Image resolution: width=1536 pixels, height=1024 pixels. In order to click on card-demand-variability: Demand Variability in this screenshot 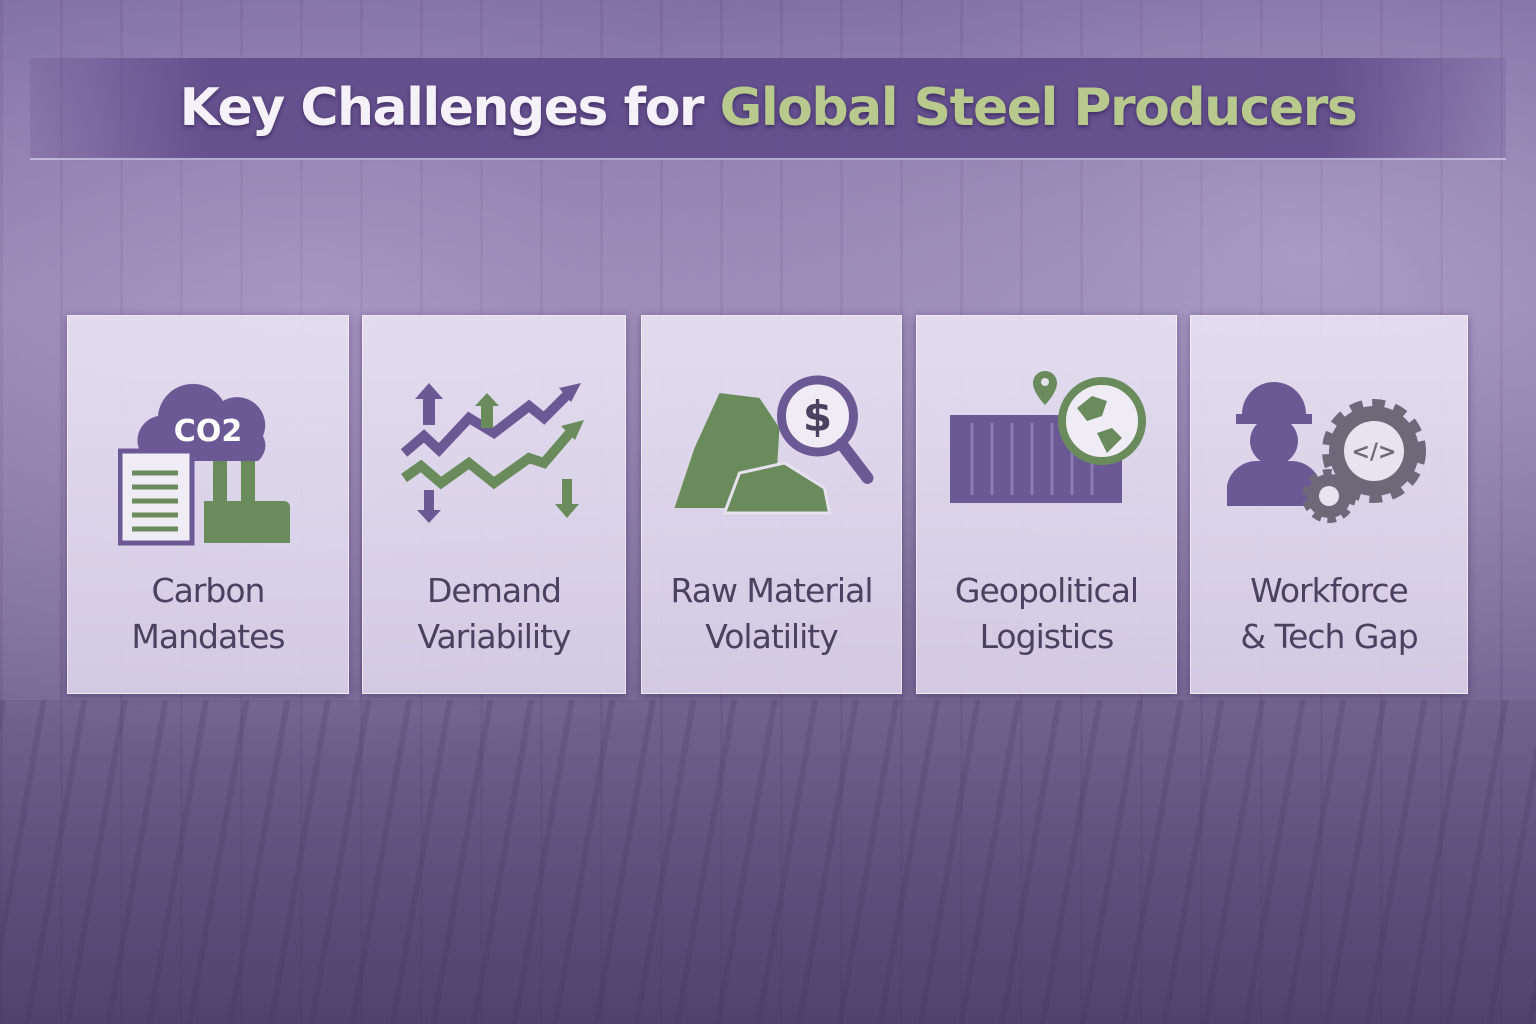, I will do `click(494, 504)`.